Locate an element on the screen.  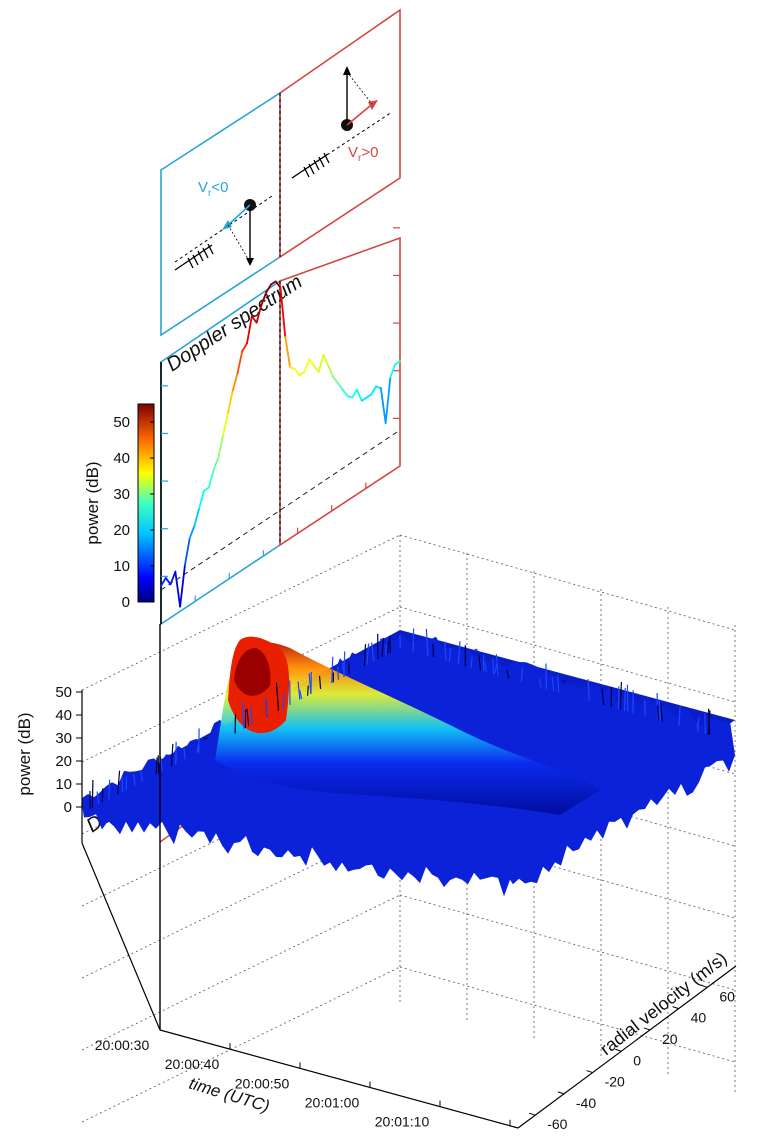
y-tick-label: 60 is located at coordinates (727, 996).